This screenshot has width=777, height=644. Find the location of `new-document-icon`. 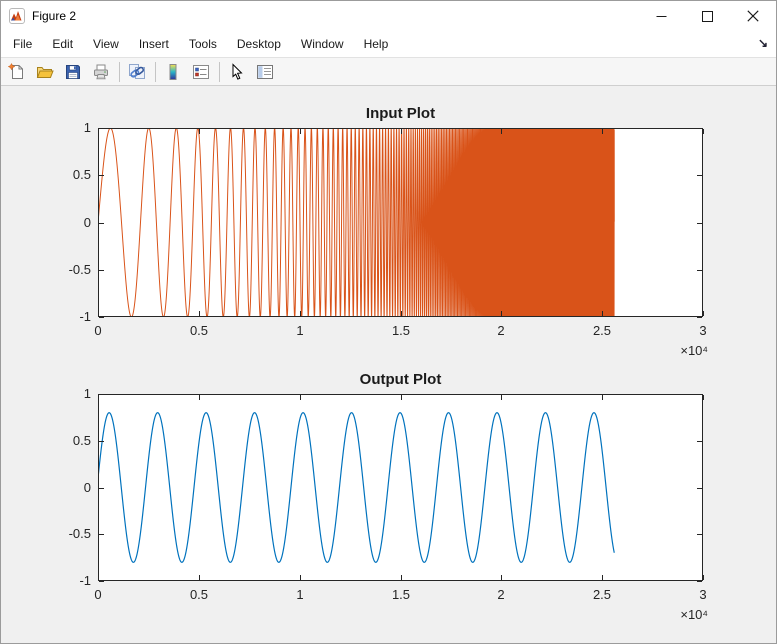

new-document-icon is located at coordinates (15, 70).